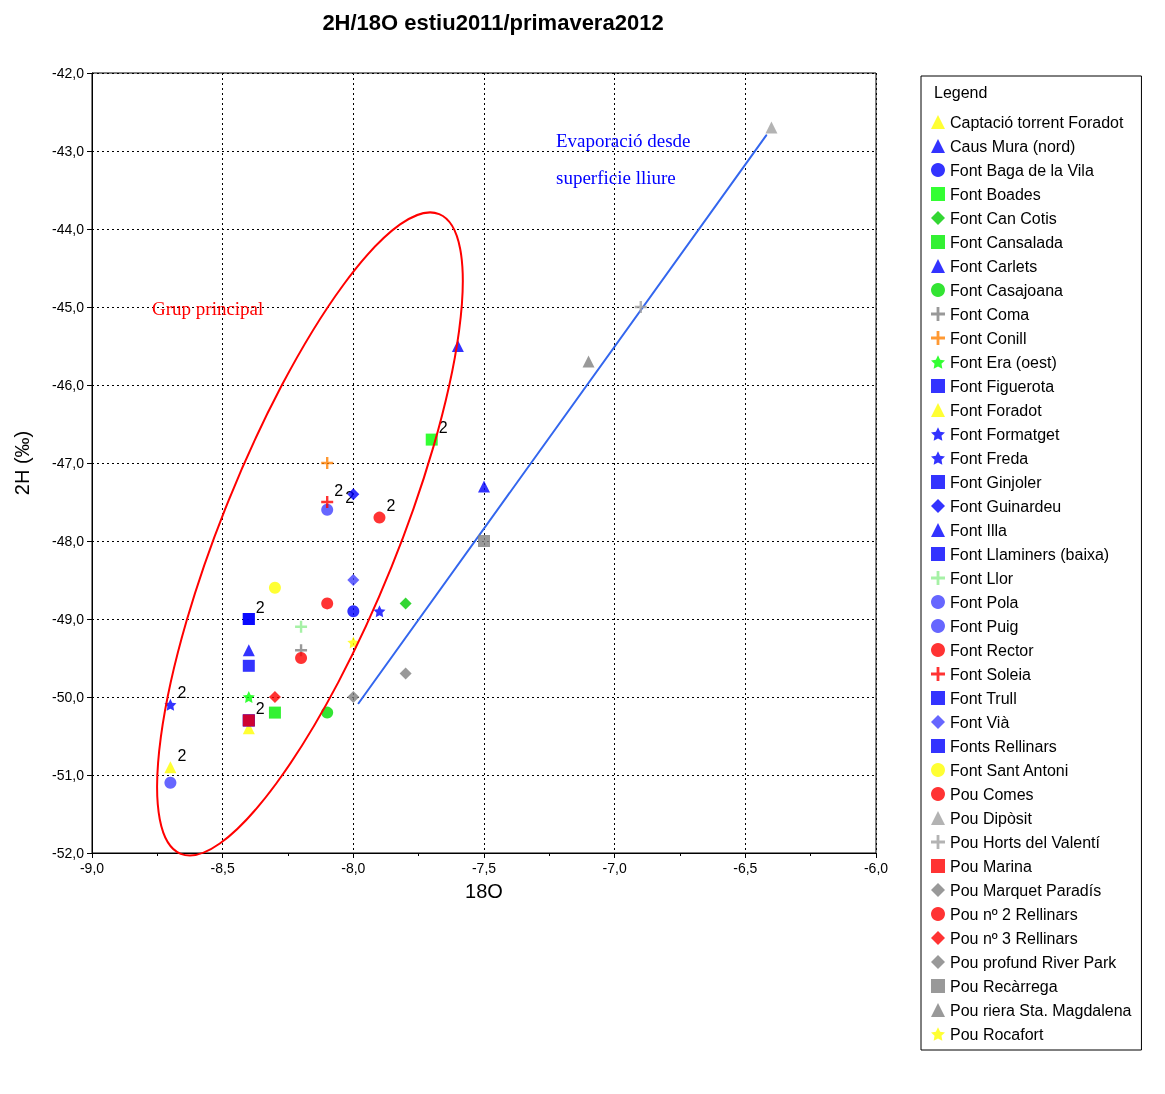 This screenshot has width=1165, height=1094. Describe the element at coordinates (997, 1034) in the screenshot. I see `legend-label: Pou Rocafort` at that location.